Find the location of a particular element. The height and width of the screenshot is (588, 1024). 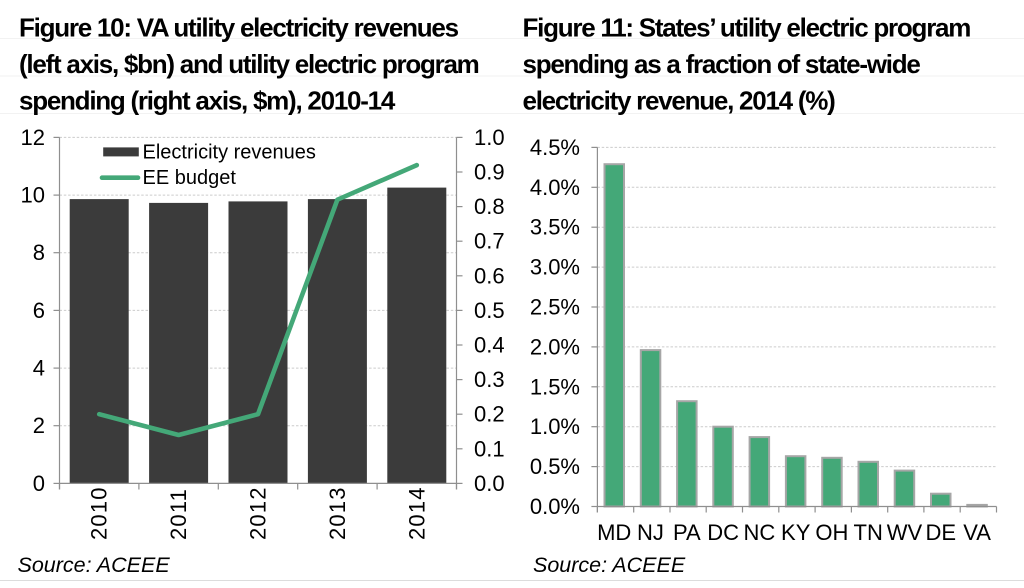

svg-text: 2012 is located at coordinates (258, 513).